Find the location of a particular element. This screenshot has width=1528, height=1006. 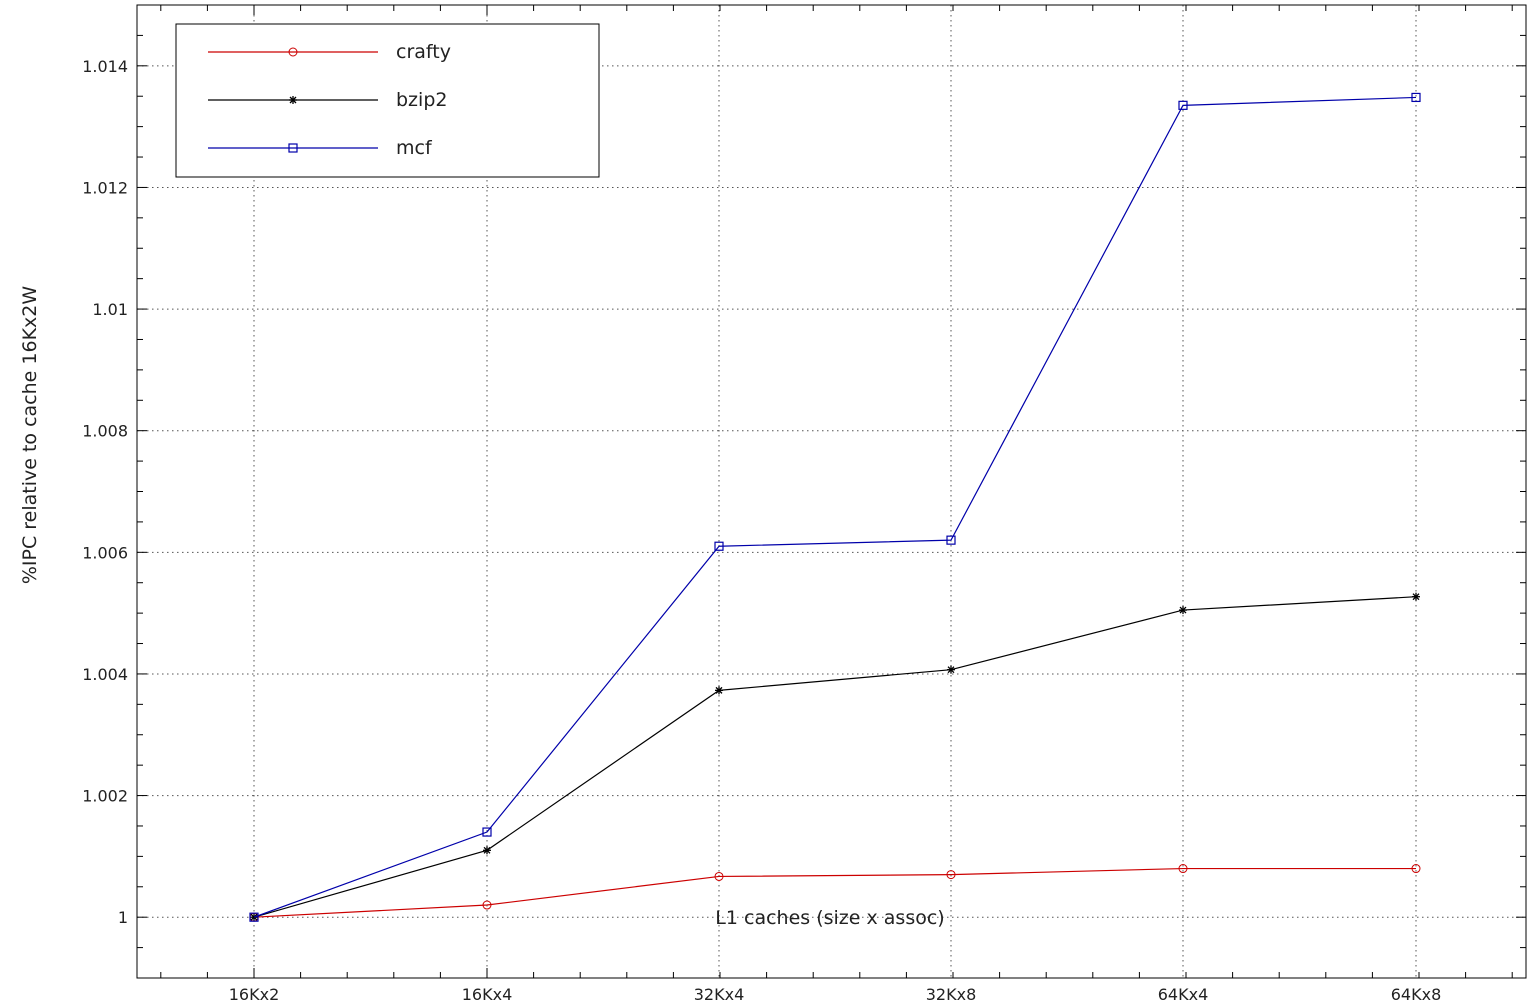

x-tick-label: 16Kx4 is located at coordinates (487, 994).